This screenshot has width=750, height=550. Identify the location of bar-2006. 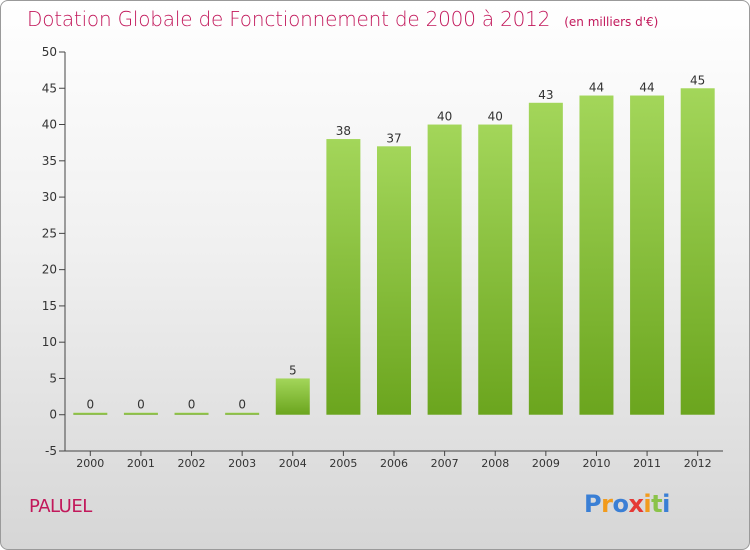
(394, 280).